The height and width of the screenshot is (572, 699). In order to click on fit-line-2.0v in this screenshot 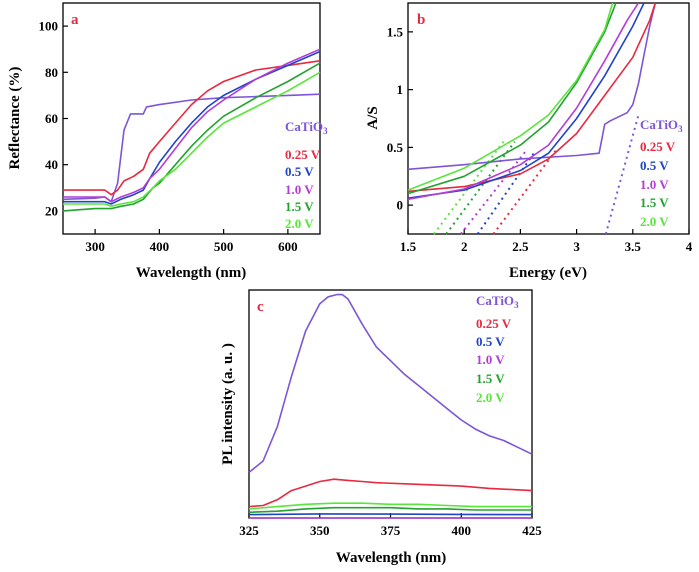, I will do `click(469, 187)`.